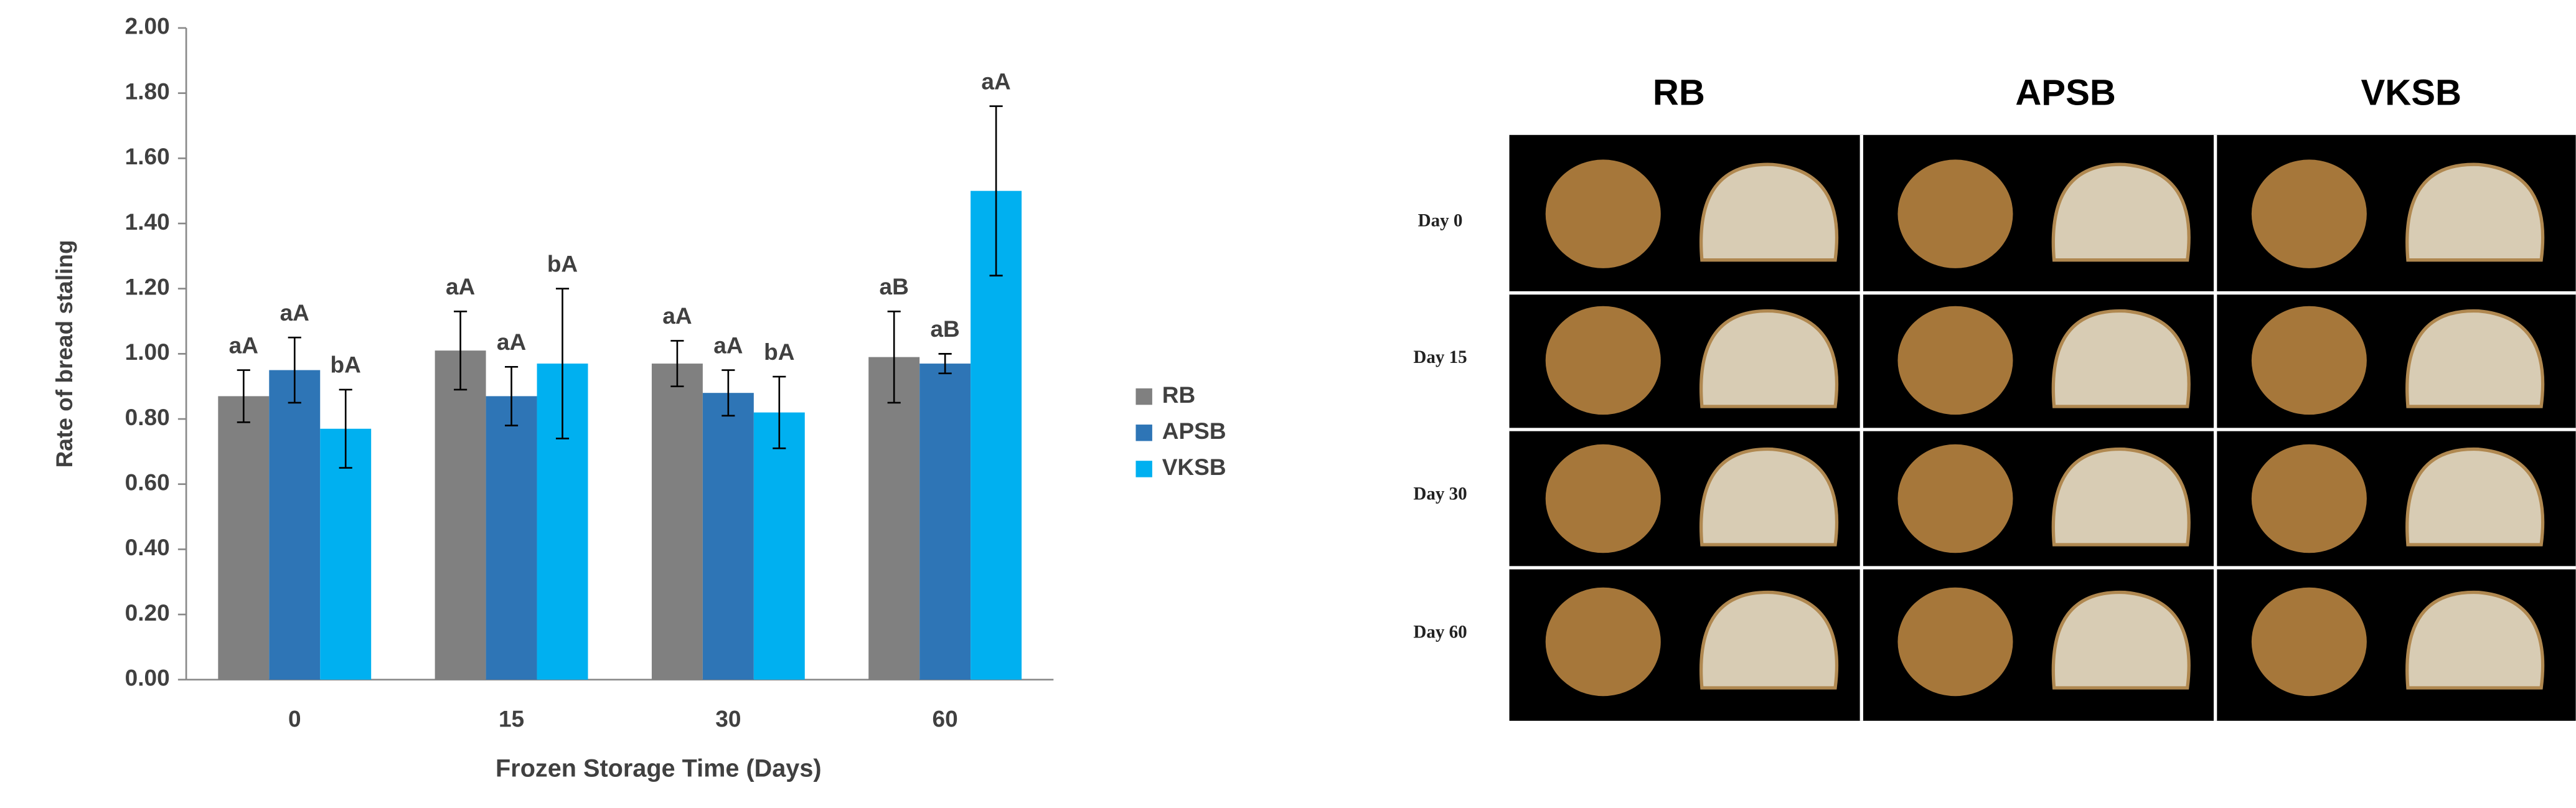 The image size is (2576, 808). What do you see at coordinates (294, 719) in the screenshot?
I see `x-tick-label: 0` at bounding box center [294, 719].